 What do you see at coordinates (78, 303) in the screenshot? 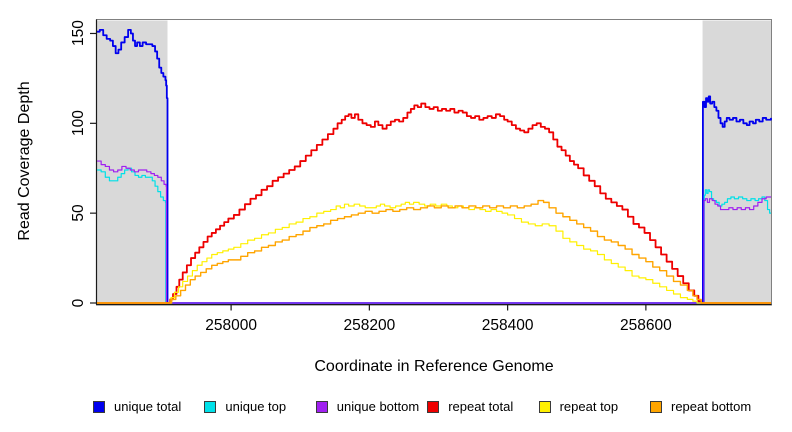
I see `y-tick-label: 0` at bounding box center [78, 303].